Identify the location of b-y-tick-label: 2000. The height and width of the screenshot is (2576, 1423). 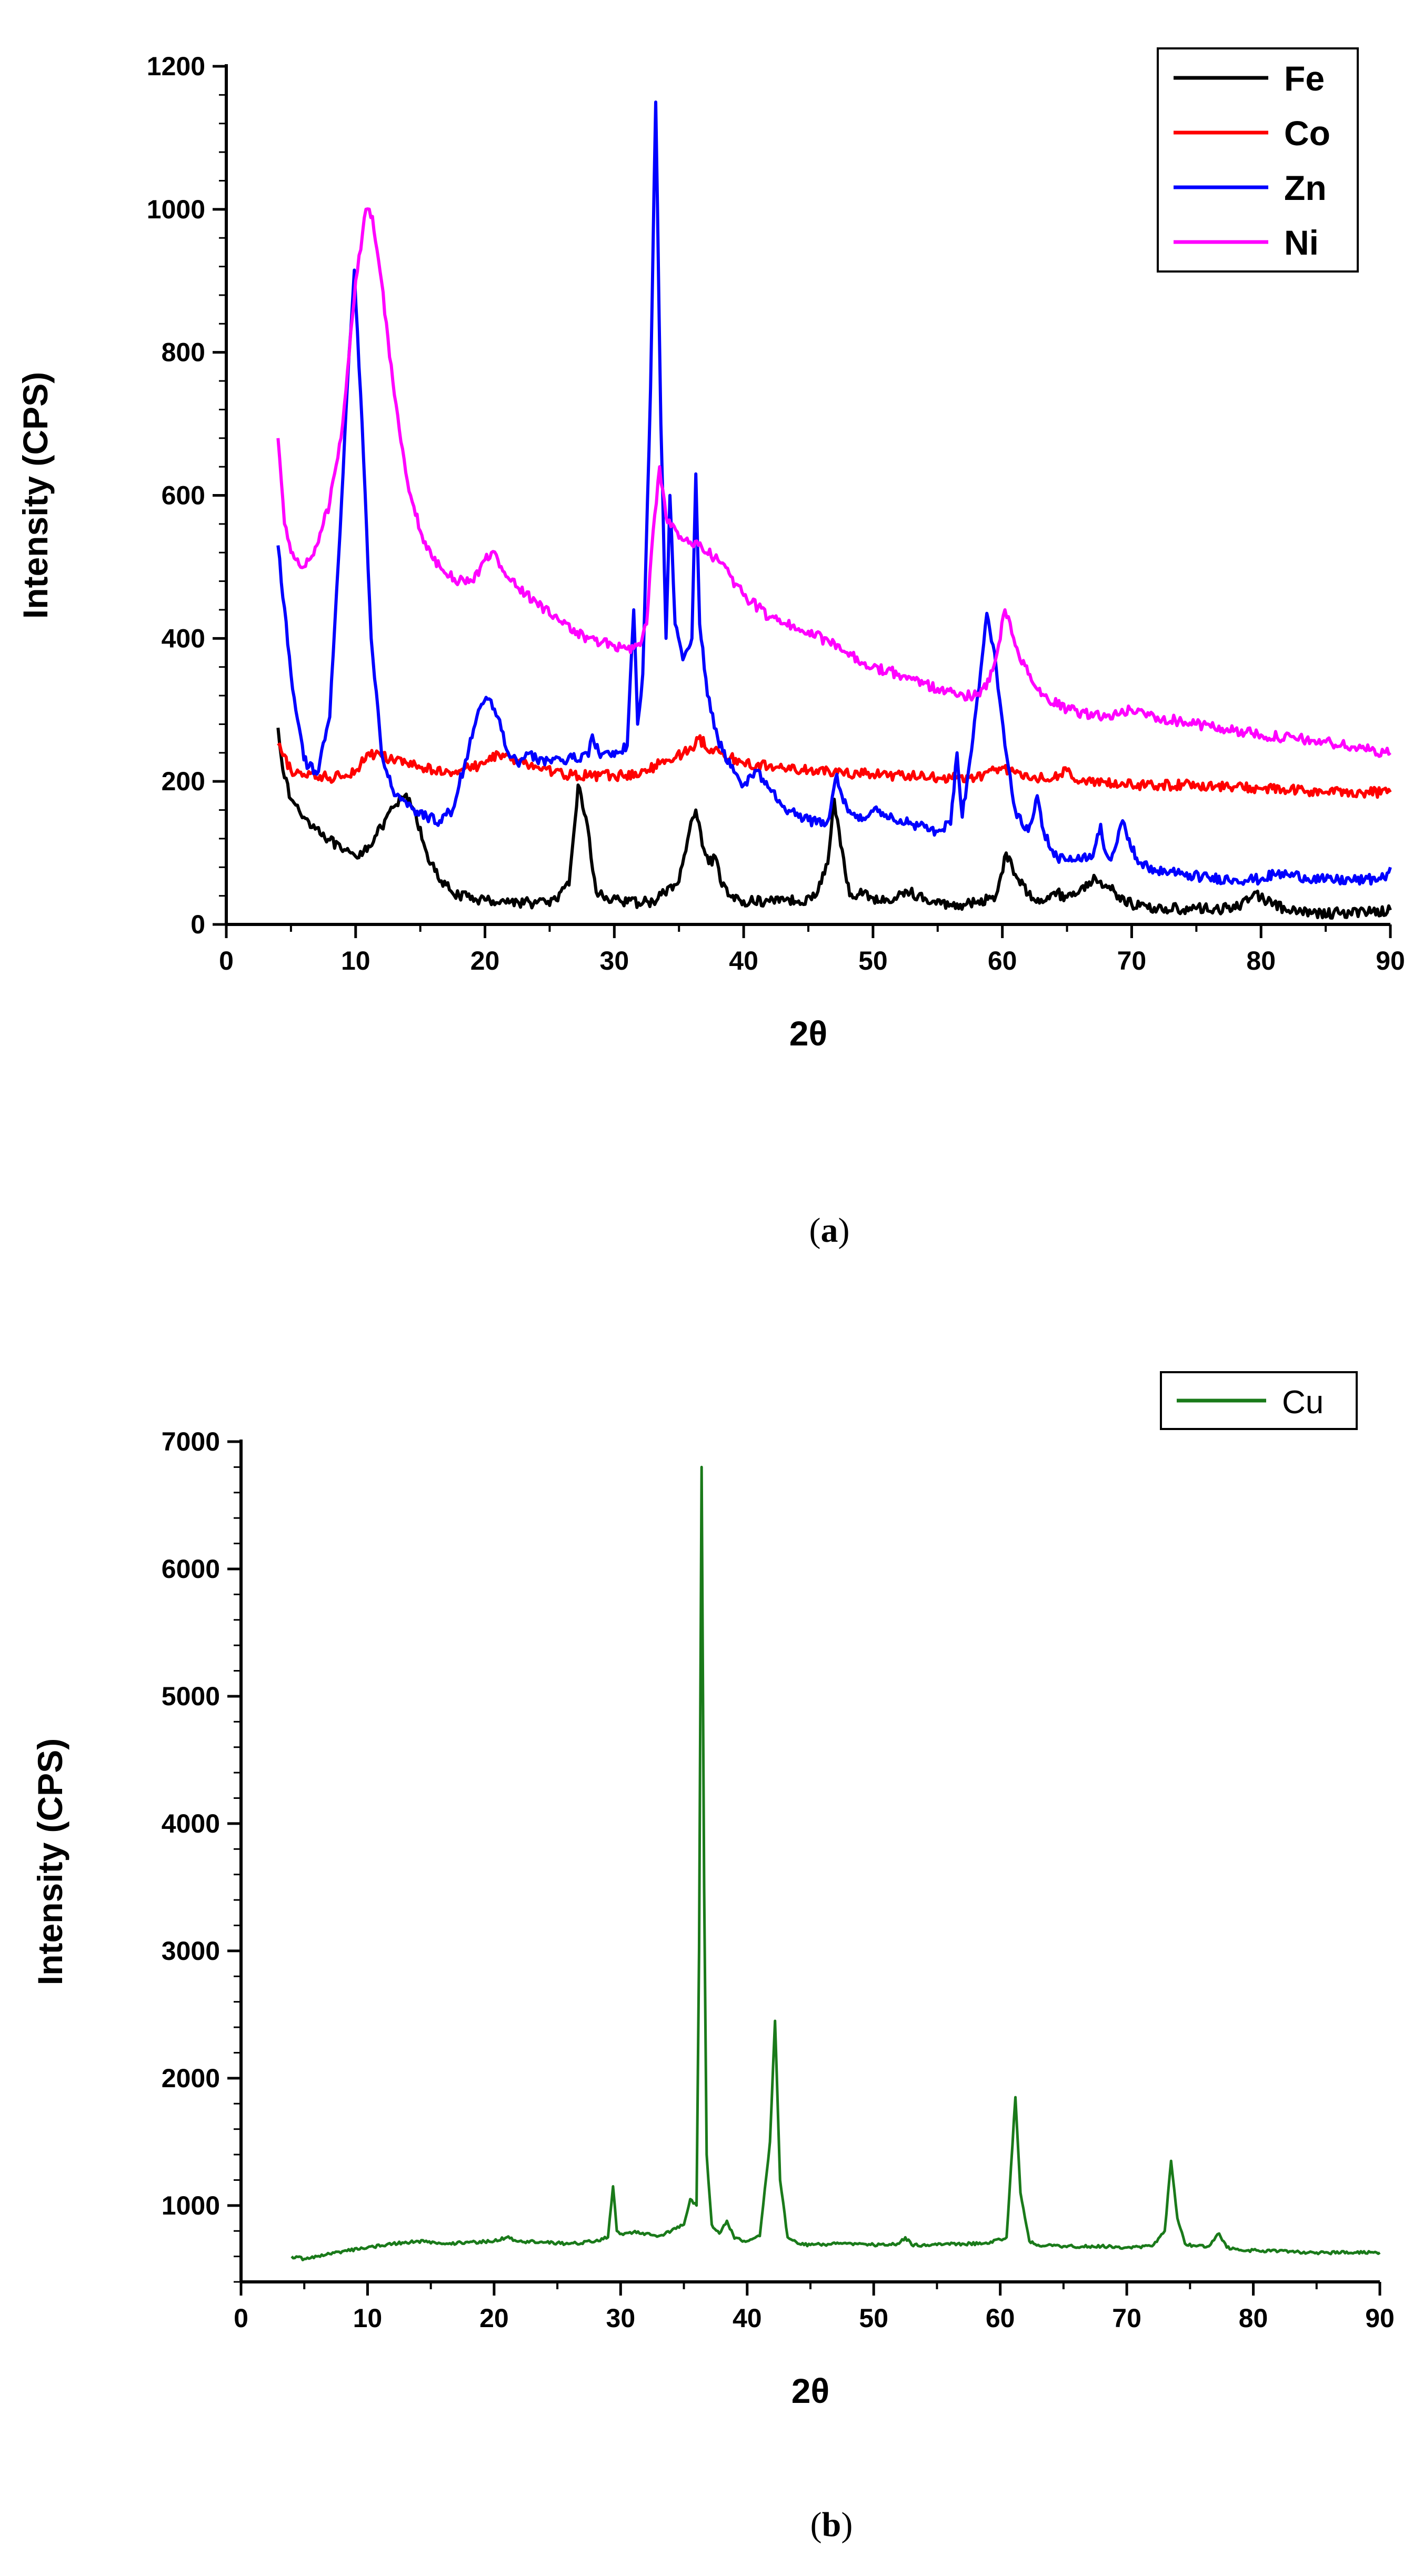
(191, 2078).